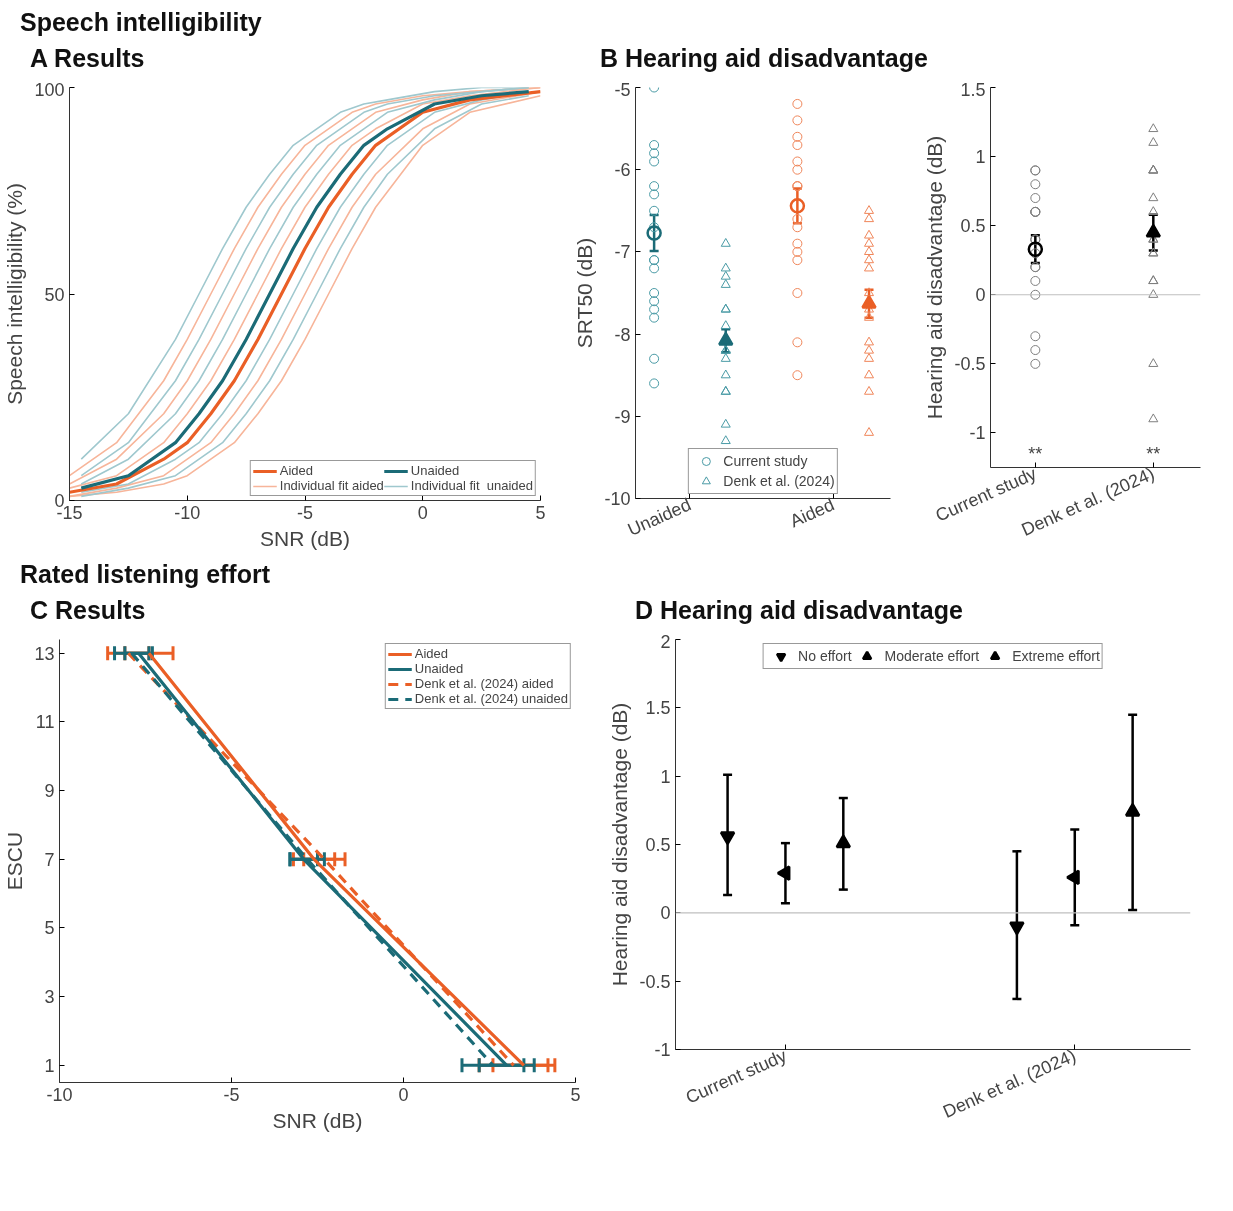 The width and height of the screenshot is (1233, 1211). What do you see at coordinates (187, 512) in the screenshot?
I see `x-tick-label: -10` at bounding box center [187, 512].